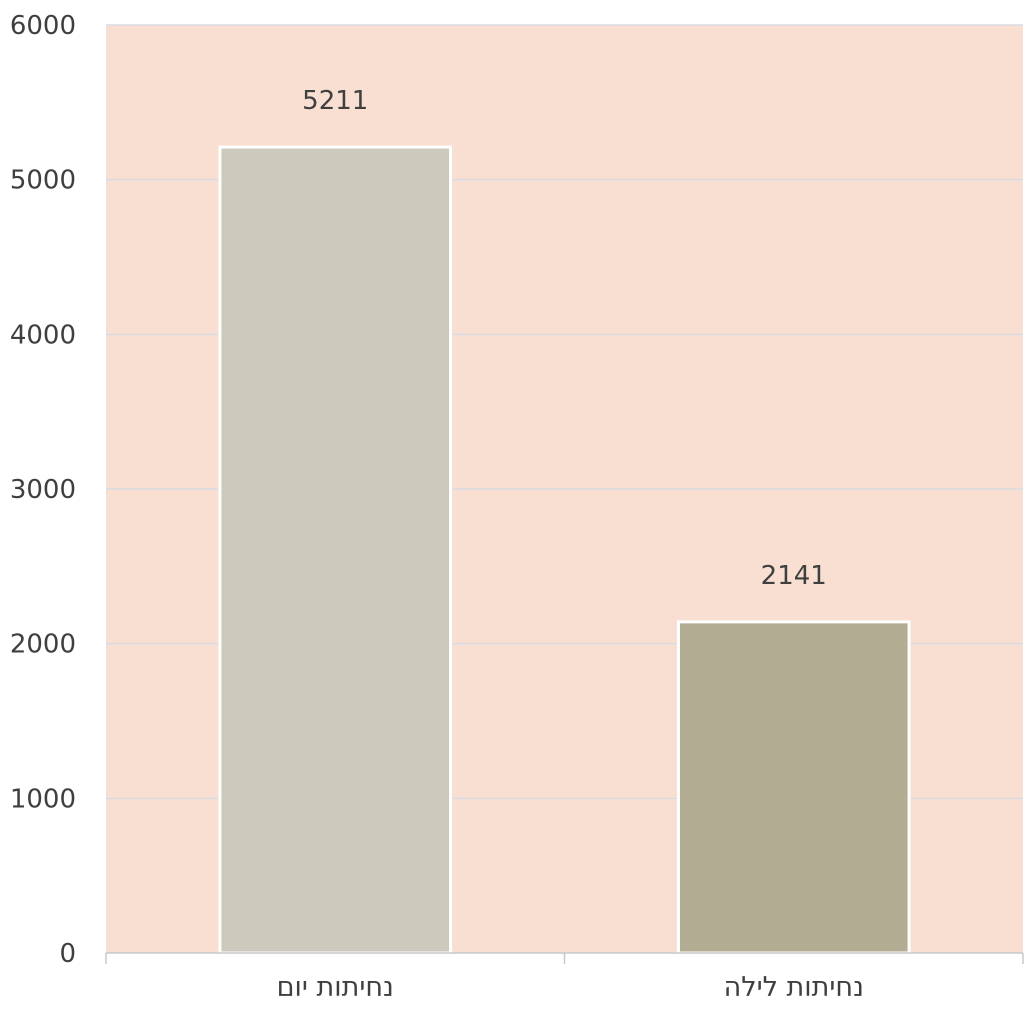 The image size is (1025, 1009). Describe the element at coordinates (794, 987) in the screenshot. I see `x-category-label-2: נחיתות לילה` at that location.